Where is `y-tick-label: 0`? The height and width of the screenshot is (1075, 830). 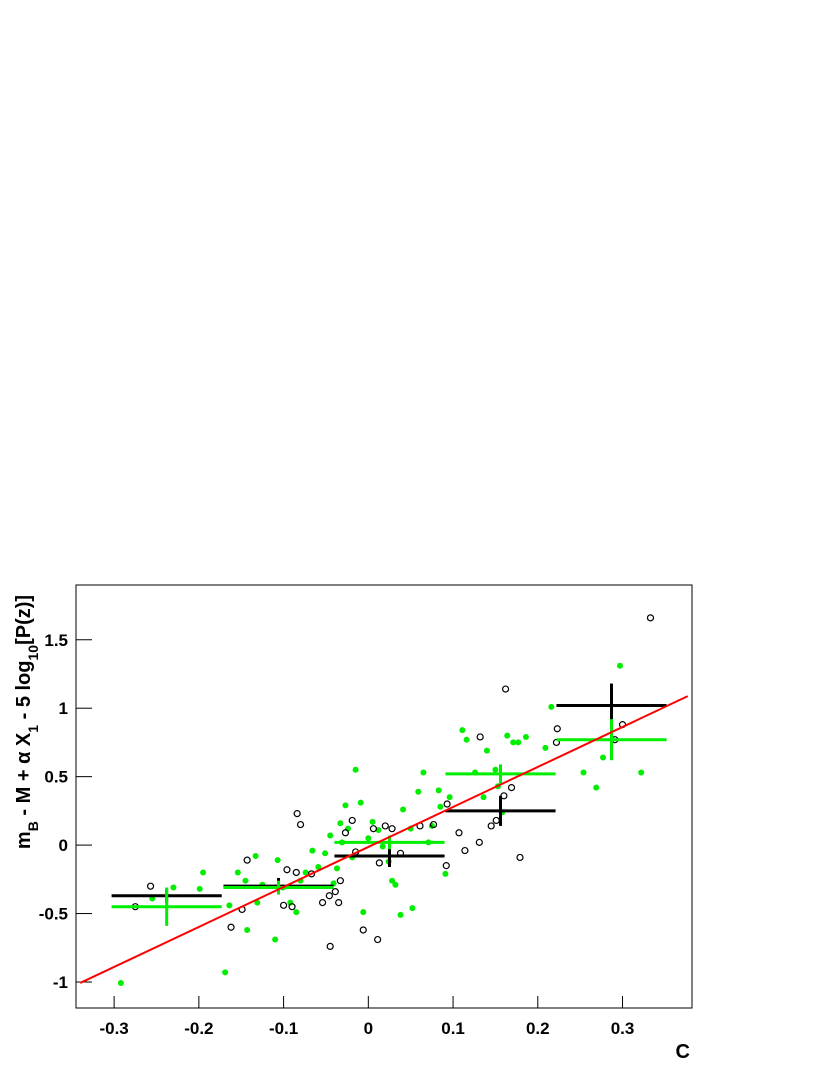 y-tick-label: 0 is located at coordinates (63, 845).